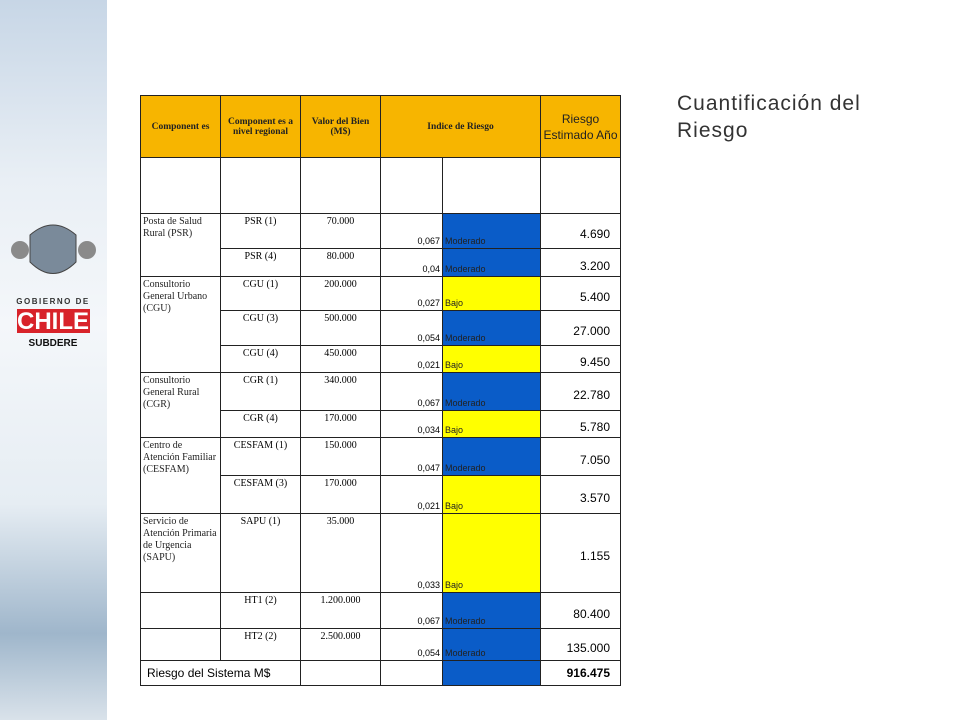 The width and height of the screenshot is (960, 720). Describe the element at coordinates (580, 644) in the screenshot. I see `risk-cell: 135.000` at that location.